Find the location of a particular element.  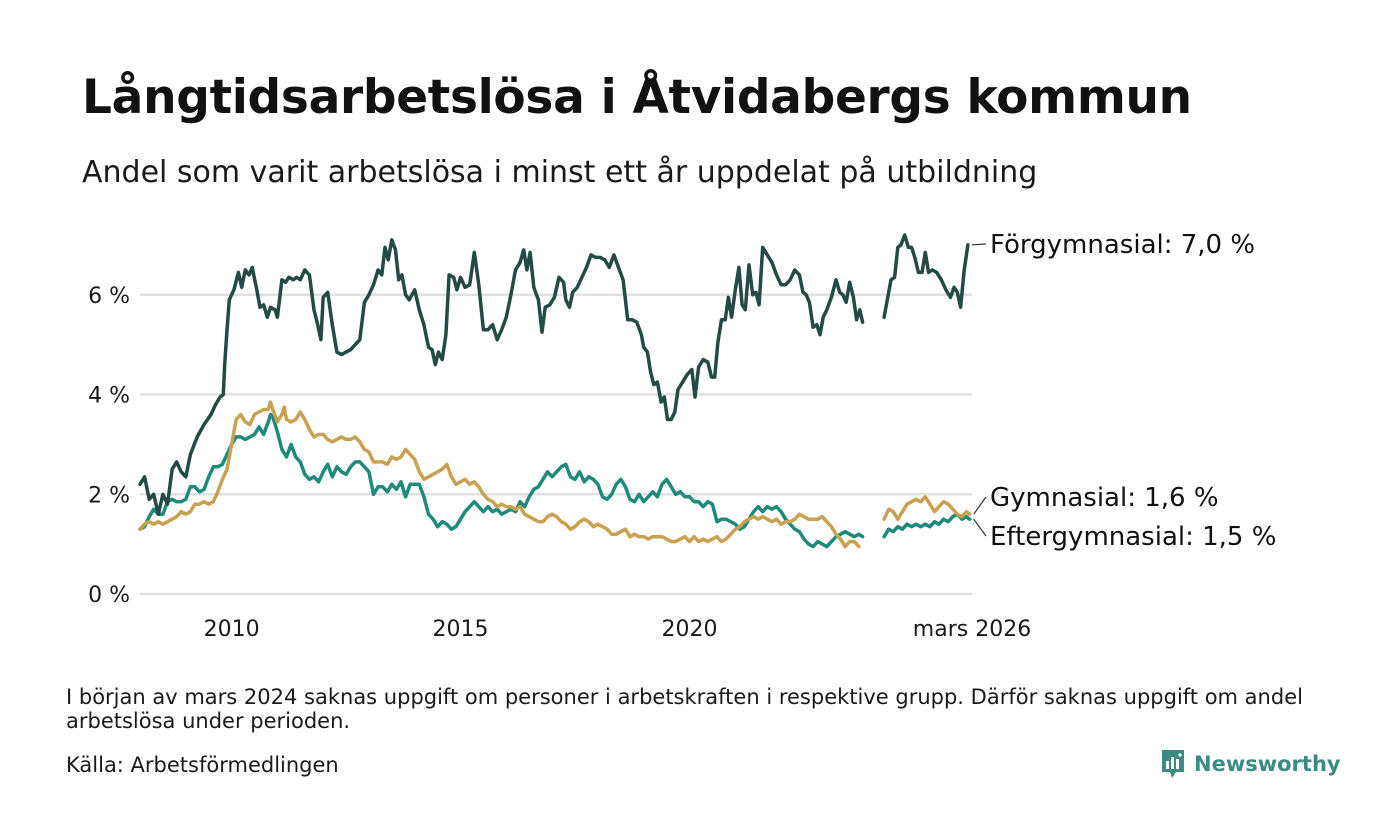

x-tick-label: 2010 is located at coordinates (232, 629).